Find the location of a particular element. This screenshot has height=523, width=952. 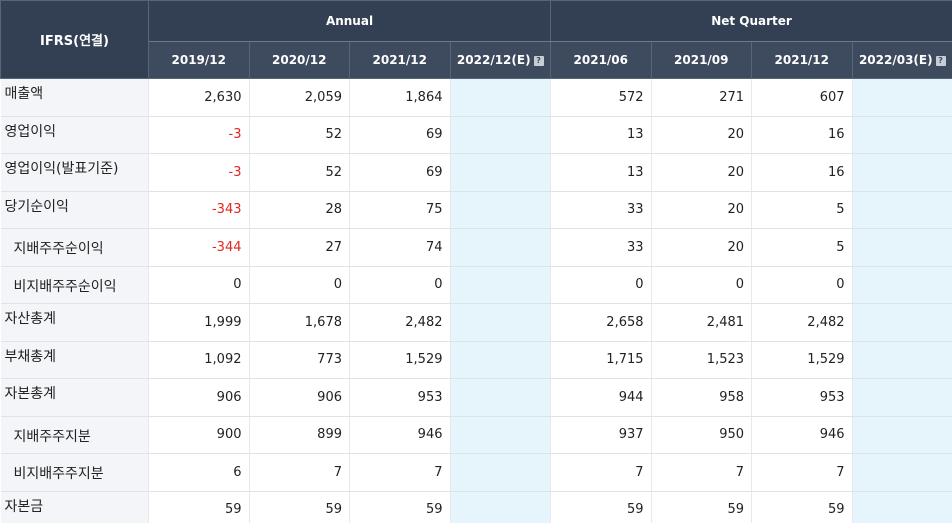

value-cell: 1,529 is located at coordinates (400, 360).